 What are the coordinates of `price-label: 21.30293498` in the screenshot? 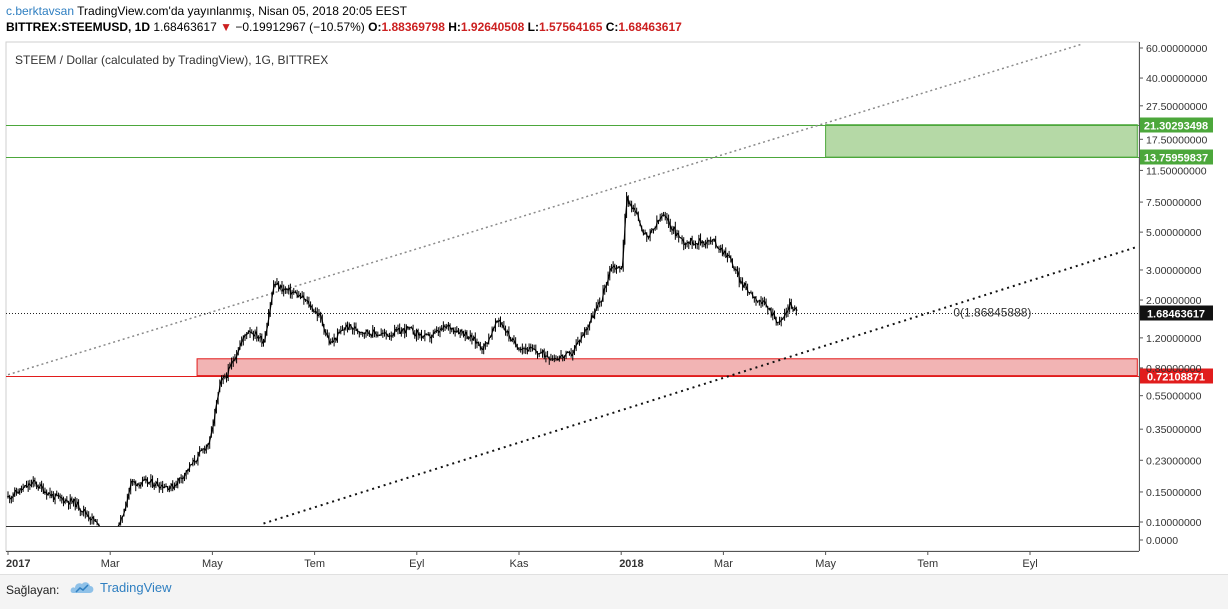 It's located at (1176, 127).